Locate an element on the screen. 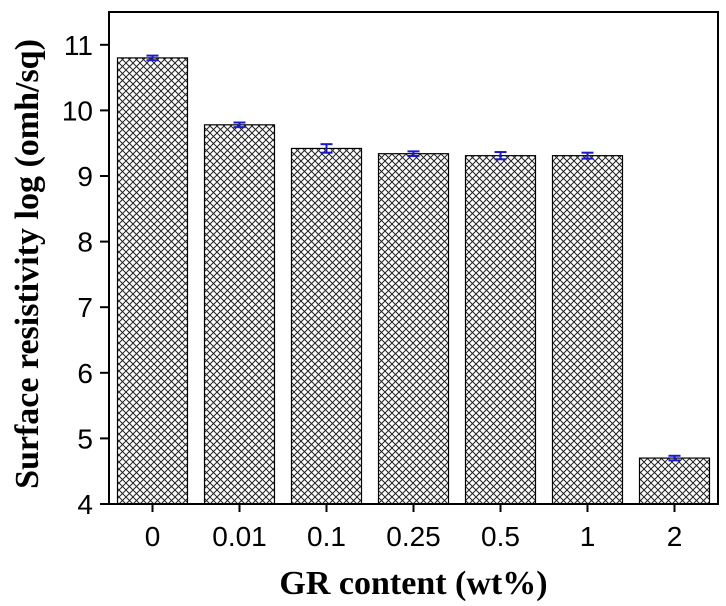  y-axis-title: Surface resistivity log (omh/sq) is located at coordinates (27, 264).